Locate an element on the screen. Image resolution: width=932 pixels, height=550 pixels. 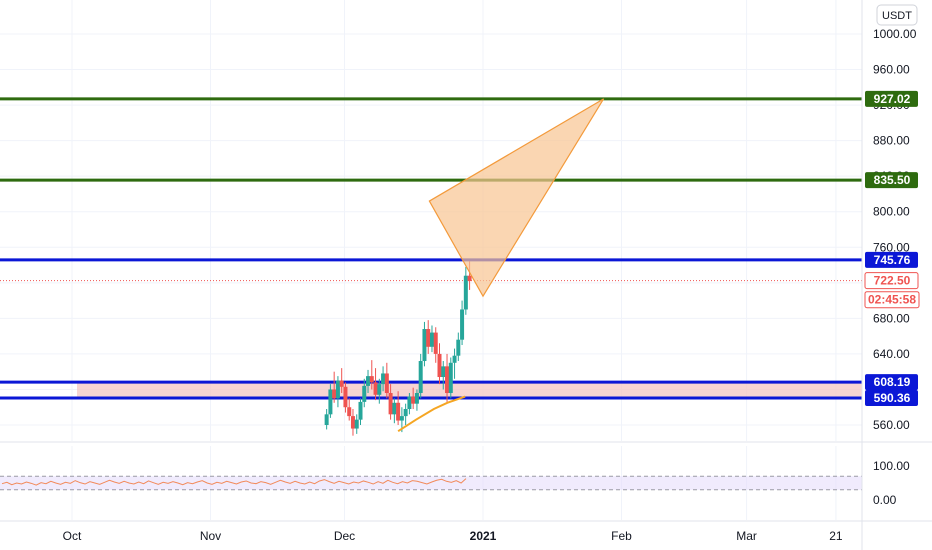
price-label-text: 745.76 is located at coordinates (892, 260).